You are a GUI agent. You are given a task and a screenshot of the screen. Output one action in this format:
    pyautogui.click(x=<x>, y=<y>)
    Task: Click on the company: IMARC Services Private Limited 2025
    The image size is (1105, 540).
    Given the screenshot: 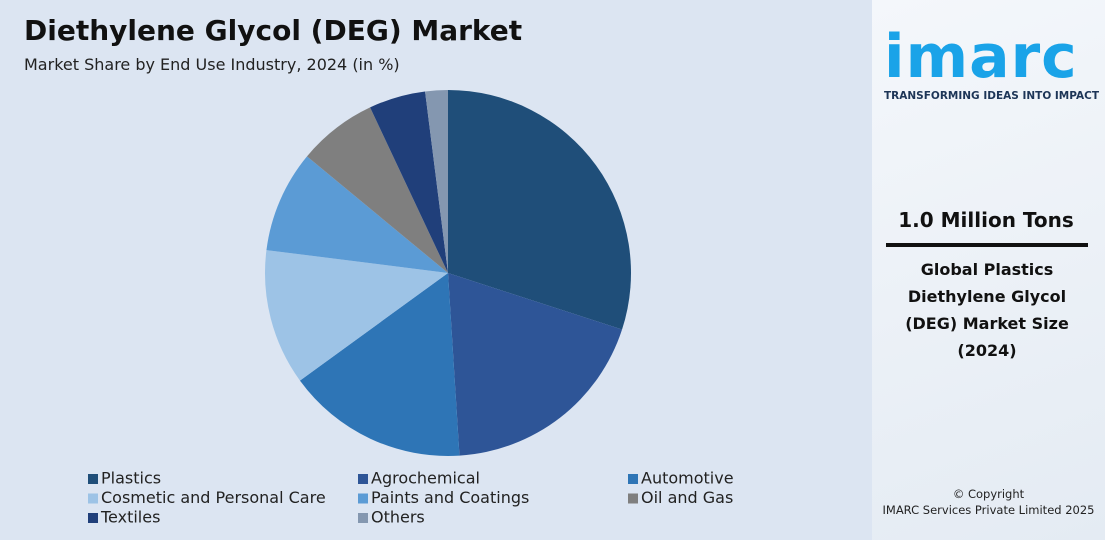 What is the action you would take?
    pyautogui.click(x=988, y=510)
    